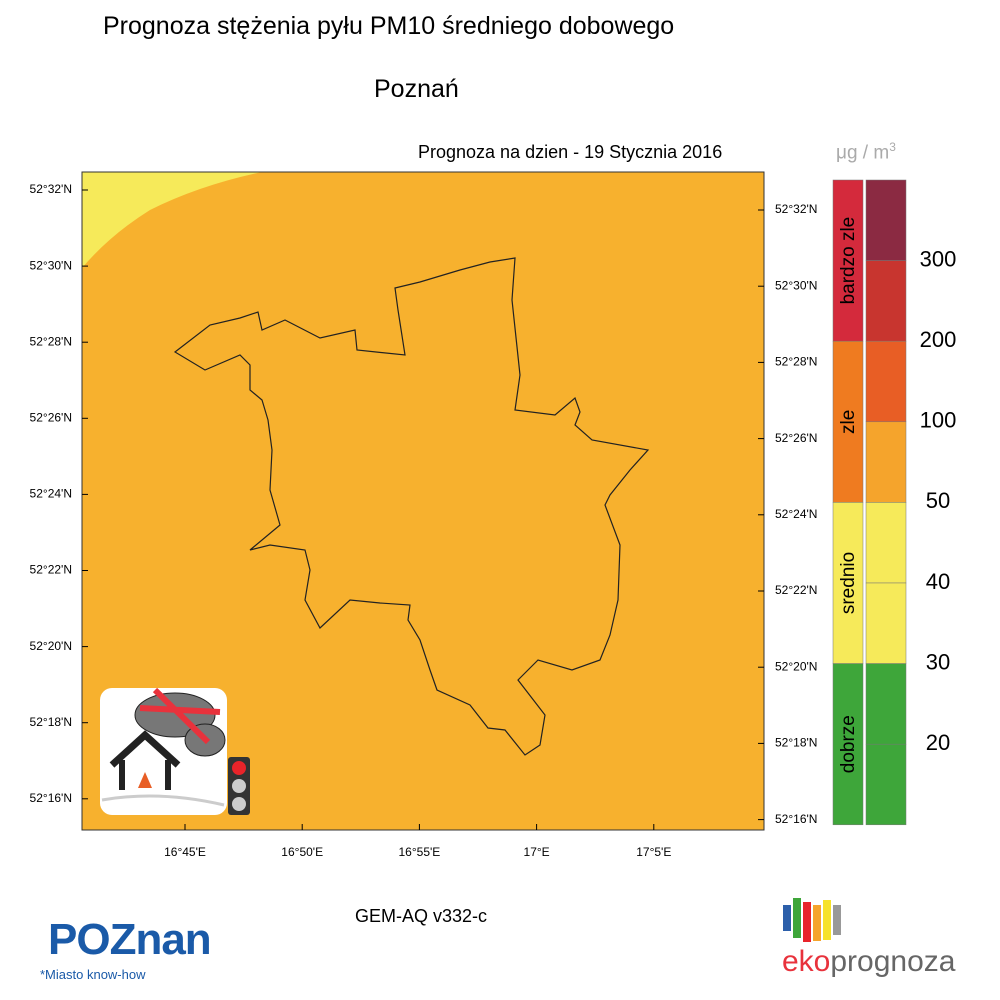 The image size is (1000, 1000). I want to click on walls, so click(145, 775).